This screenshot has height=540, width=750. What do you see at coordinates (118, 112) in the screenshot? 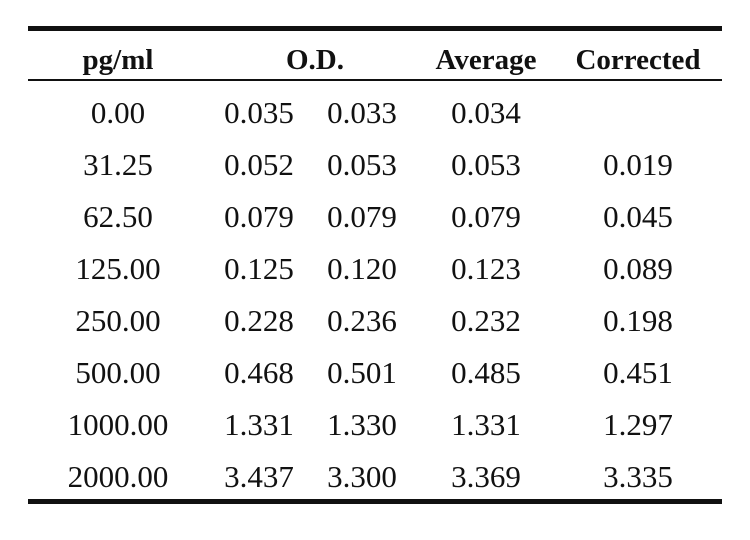
I see `cell-concentration: 0.00` at bounding box center [118, 112].